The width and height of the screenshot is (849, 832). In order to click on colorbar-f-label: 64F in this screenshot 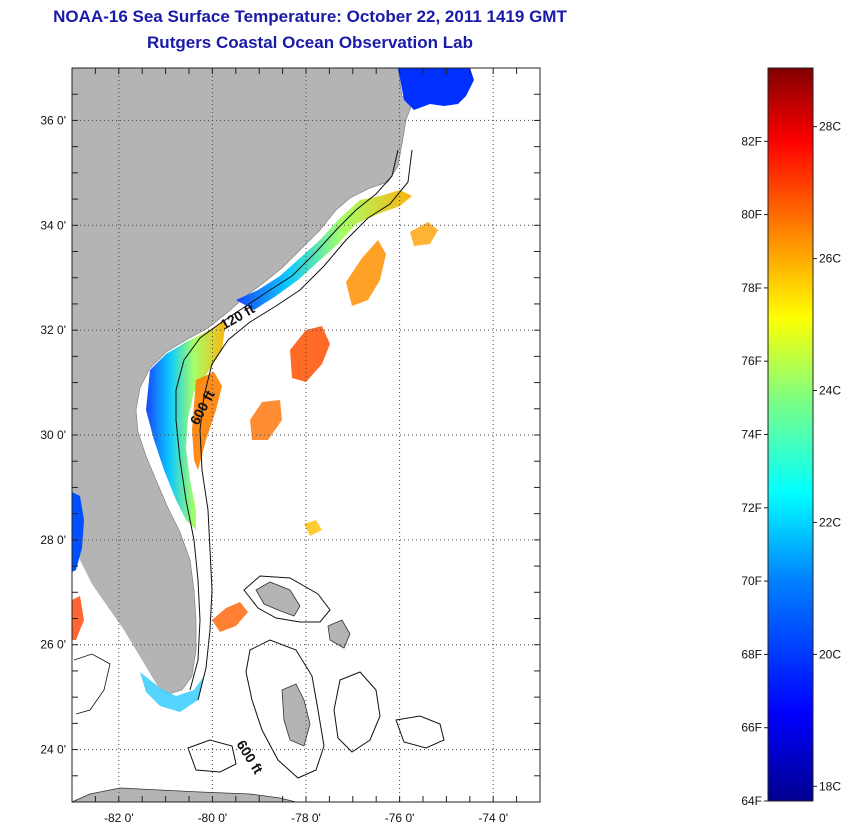, I will do `click(751, 801)`.